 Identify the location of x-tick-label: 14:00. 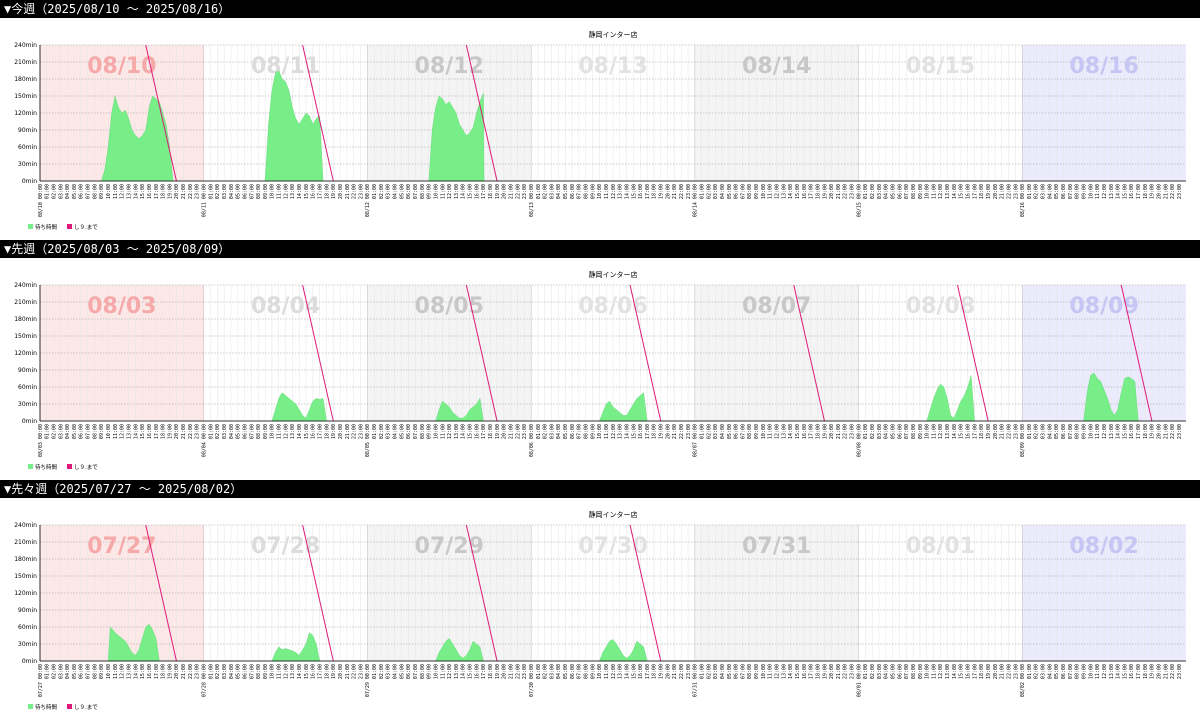
(136, 431).